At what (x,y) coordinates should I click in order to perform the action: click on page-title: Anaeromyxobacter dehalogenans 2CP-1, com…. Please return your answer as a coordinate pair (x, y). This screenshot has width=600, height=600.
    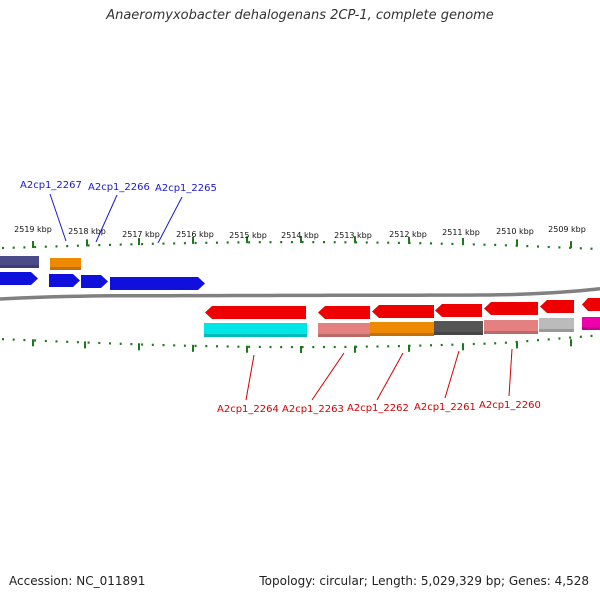
    Looking at the image, I should click on (300, 15).